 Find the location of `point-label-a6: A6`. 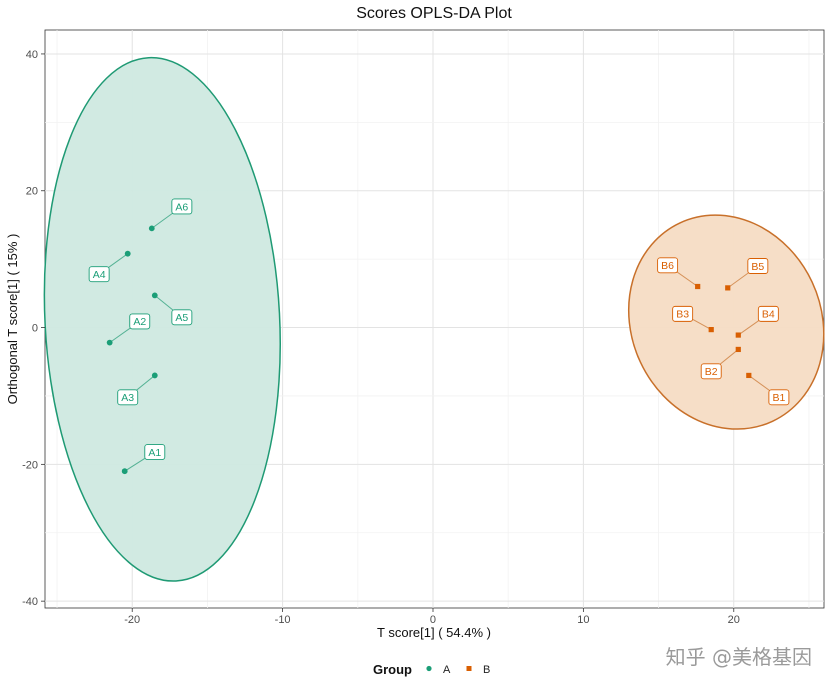

point-label-a6: A6 is located at coordinates (181, 207).